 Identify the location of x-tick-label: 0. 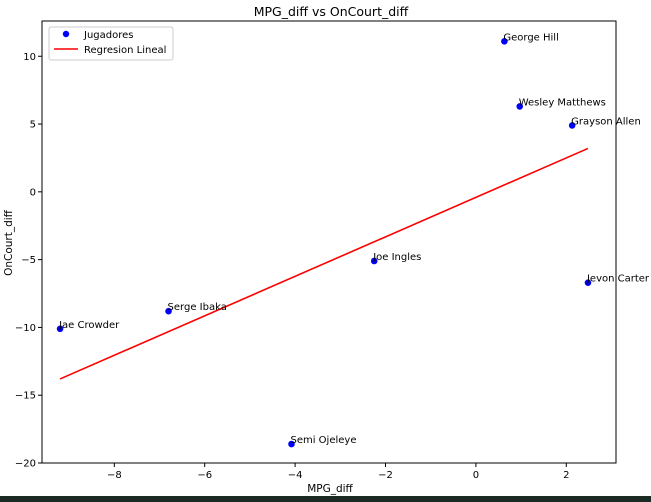
(476, 475).